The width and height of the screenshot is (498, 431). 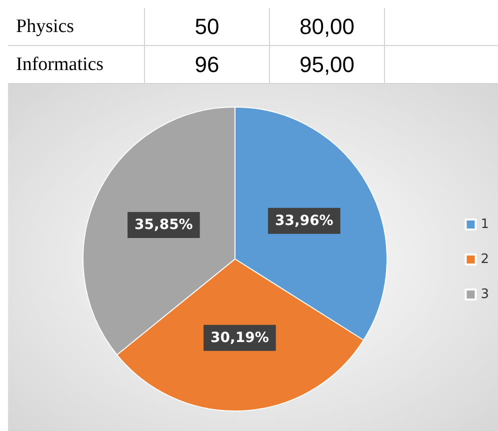 I want to click on legend-label: 1, so click(x=485, y=224).